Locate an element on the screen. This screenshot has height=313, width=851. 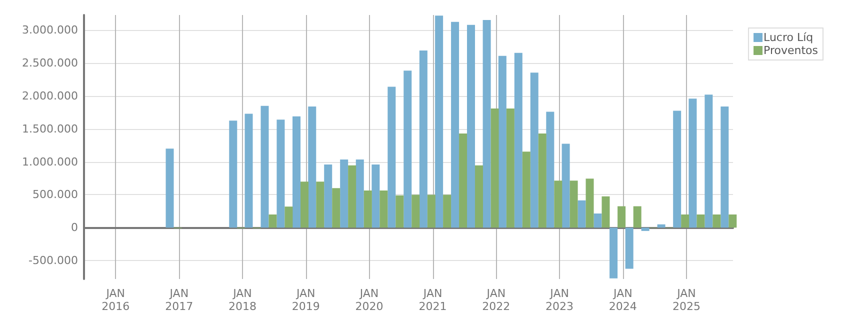
x-tick-label: JAN 2018 is located at coordinates (242, 300).